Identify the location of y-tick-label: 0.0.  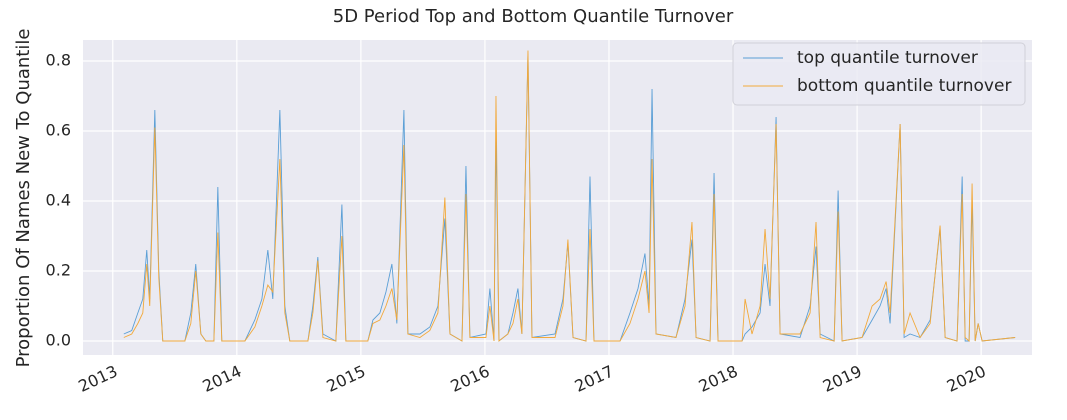
(58, 340).